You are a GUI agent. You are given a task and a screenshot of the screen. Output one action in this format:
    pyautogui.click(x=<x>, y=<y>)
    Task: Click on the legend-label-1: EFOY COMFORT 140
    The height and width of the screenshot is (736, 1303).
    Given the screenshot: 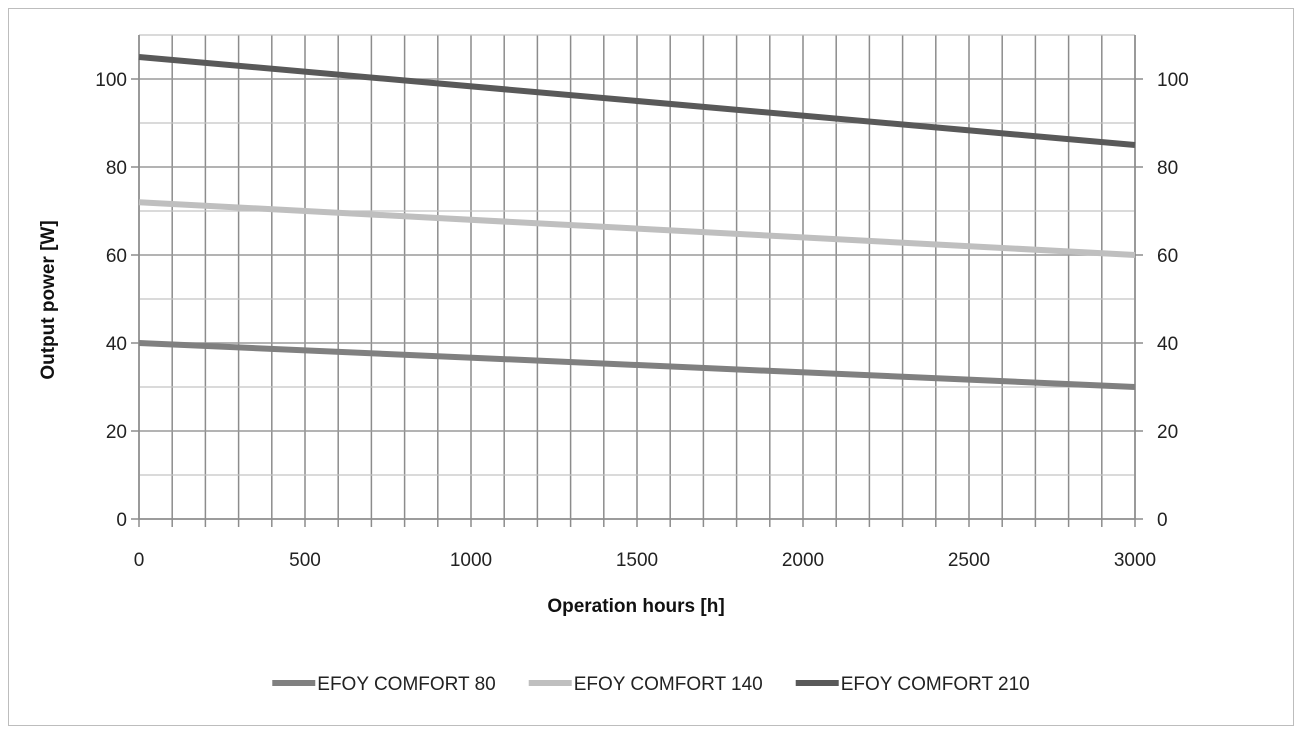 What is the action you would take?
    pyautogui.click(x=668, y=684)
    